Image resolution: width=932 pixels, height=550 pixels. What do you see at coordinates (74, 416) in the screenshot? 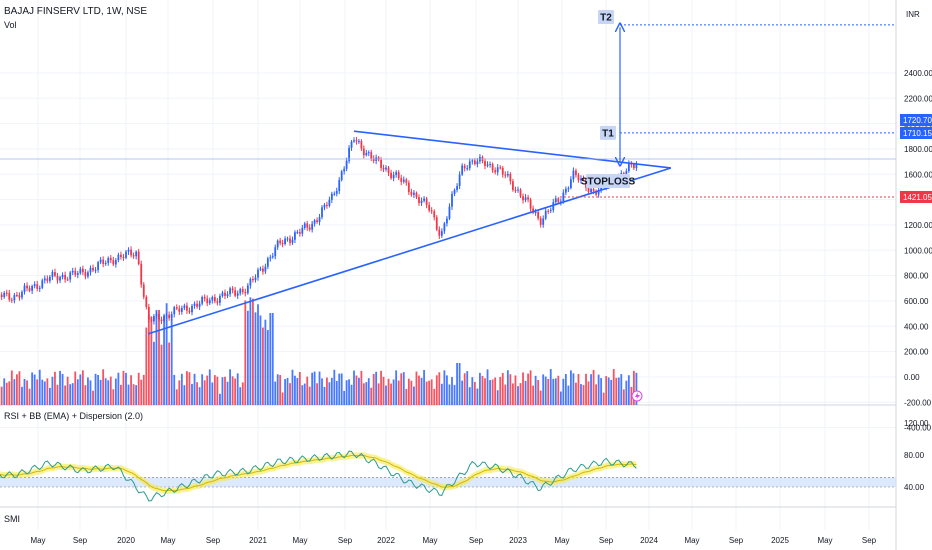
I see `rsi-indicator-label: RSI + BB (EMA) + Dispersion (2.0)` at bounding box center [74, 416].